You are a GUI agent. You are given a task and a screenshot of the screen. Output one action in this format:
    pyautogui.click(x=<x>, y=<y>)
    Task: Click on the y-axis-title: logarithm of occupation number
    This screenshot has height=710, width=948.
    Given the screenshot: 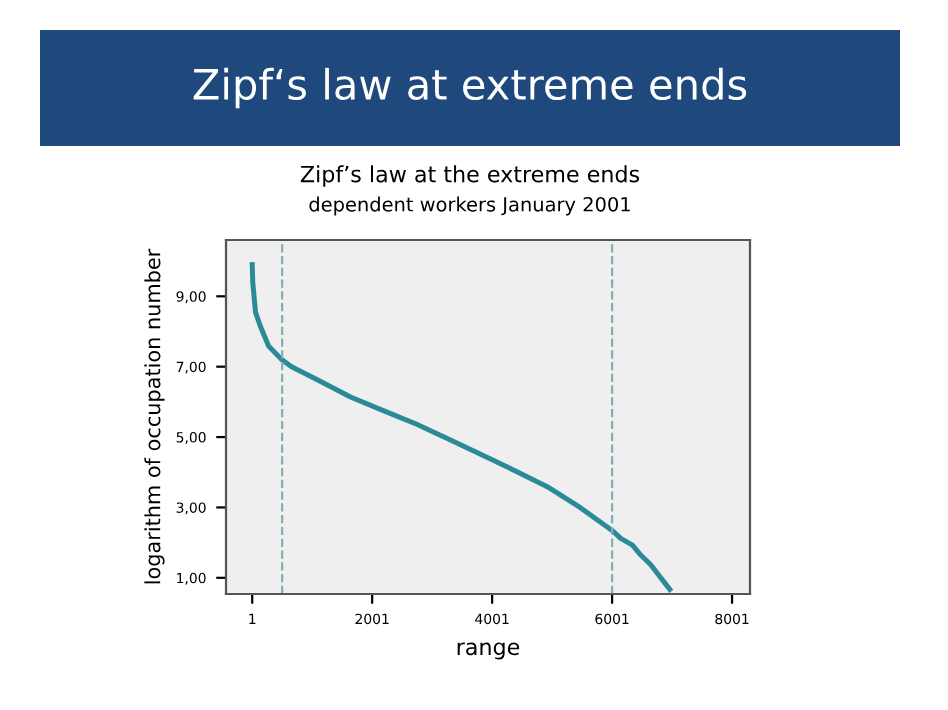 What is the action you would take?
    pyautogui.click(x=154, y=416)
    